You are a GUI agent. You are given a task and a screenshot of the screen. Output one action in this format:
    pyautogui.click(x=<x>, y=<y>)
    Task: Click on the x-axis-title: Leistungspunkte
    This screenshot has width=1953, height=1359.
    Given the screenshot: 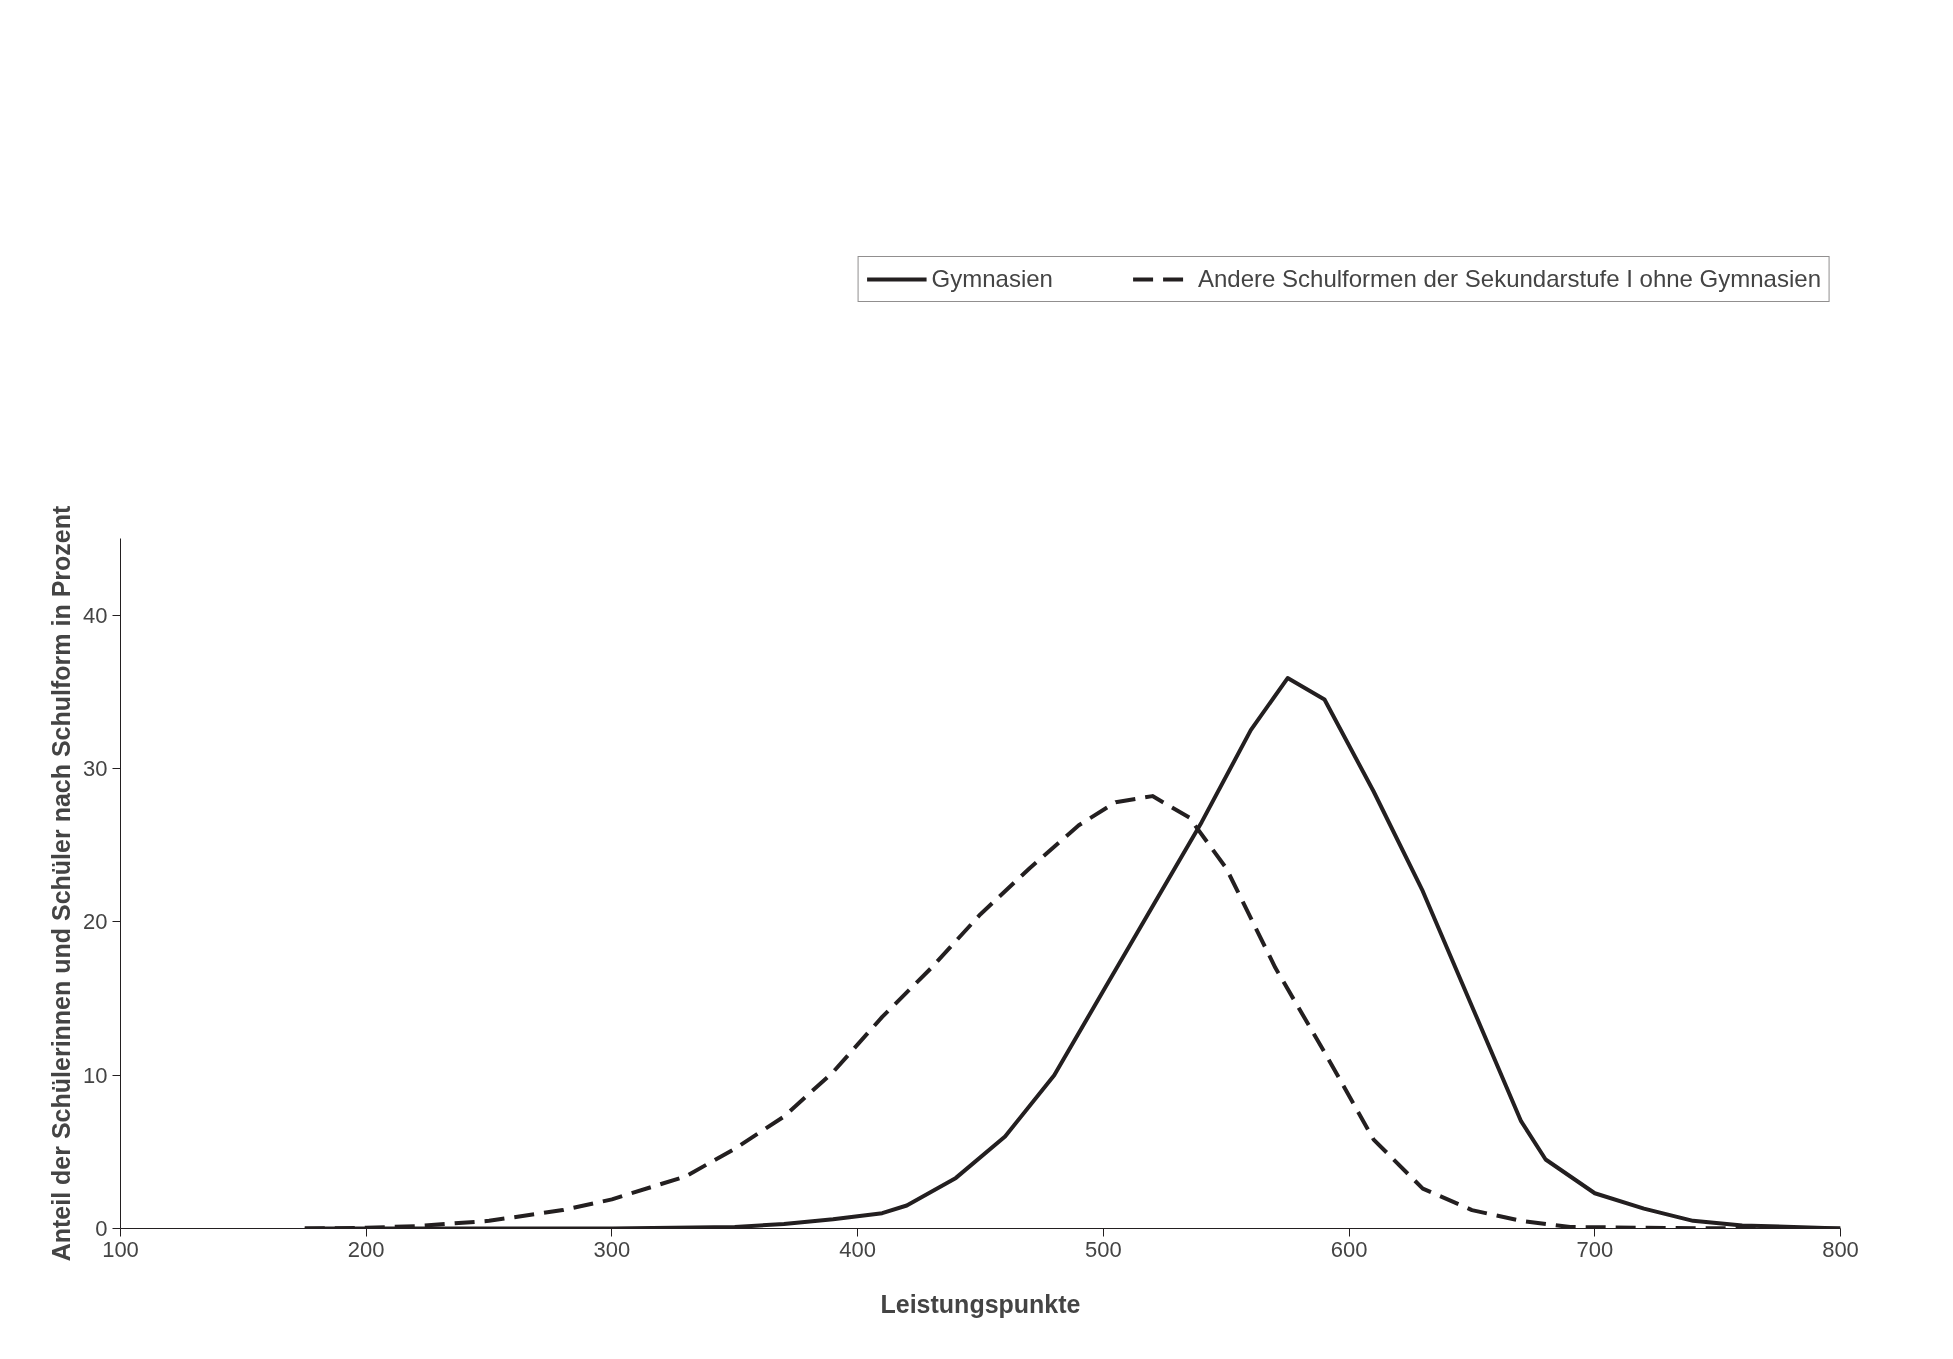 What is the action you would take?
    pyautogui.click(x=980, y=1303)
    